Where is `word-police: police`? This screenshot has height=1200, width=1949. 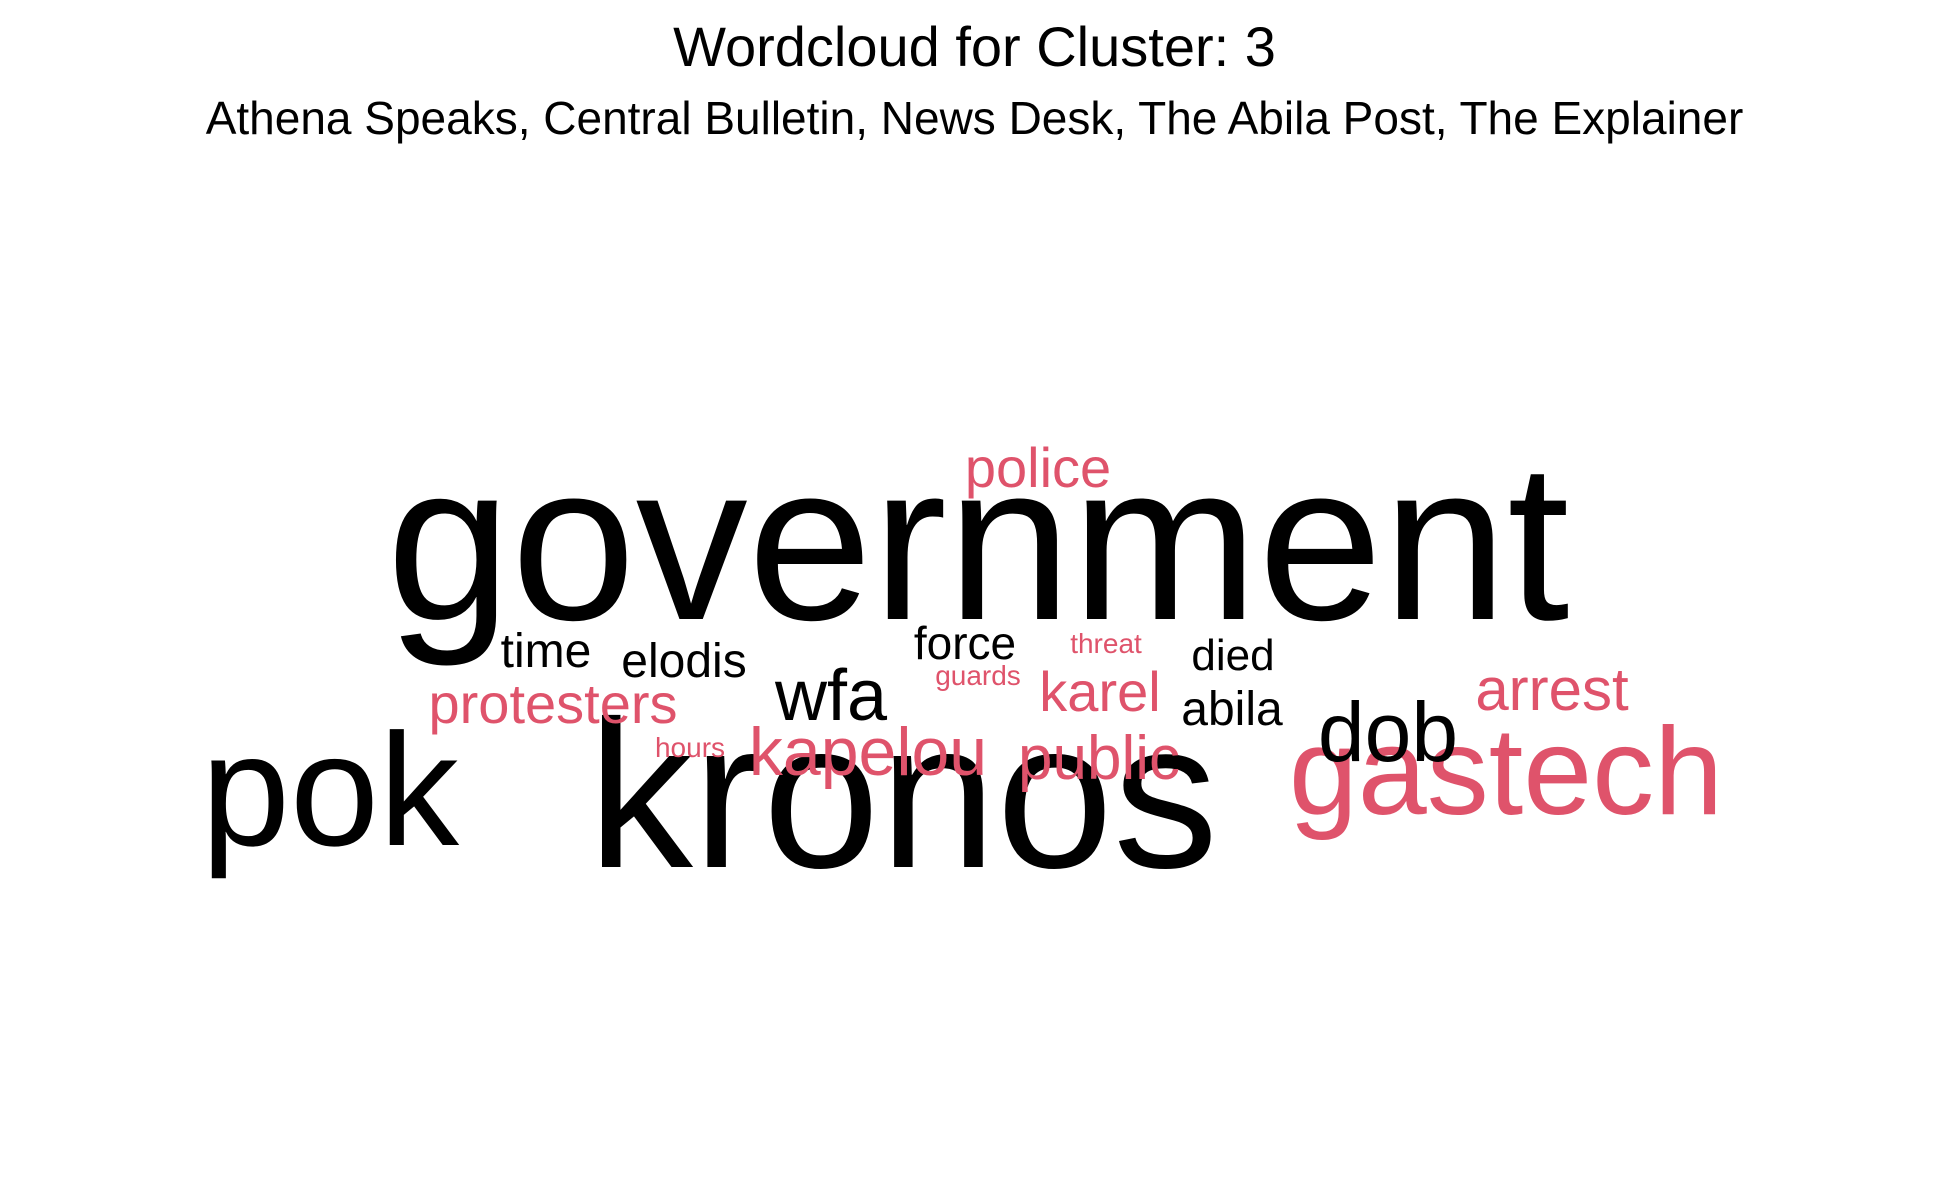 word-police: police is located at coordinates (1038, 467).